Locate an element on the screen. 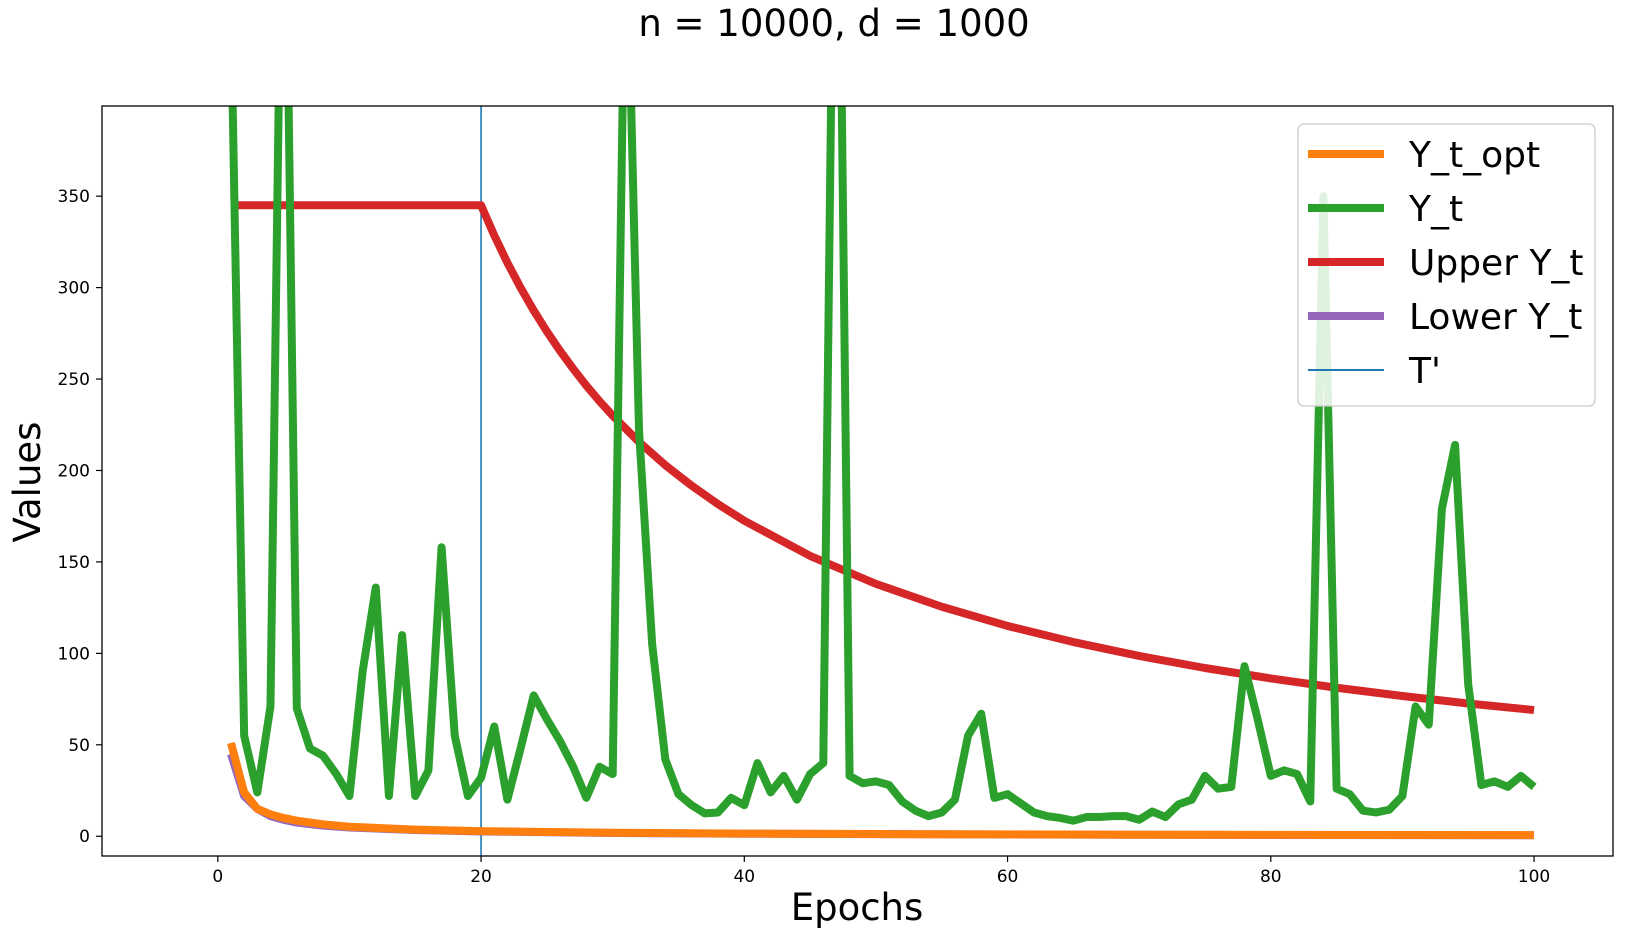 Image resolution: width=1636 pixels, height=929 pixels. legend: Y_t_opt Y_t Upper Y_t Lower Y_t T' is located at coordinates (1446, 265).